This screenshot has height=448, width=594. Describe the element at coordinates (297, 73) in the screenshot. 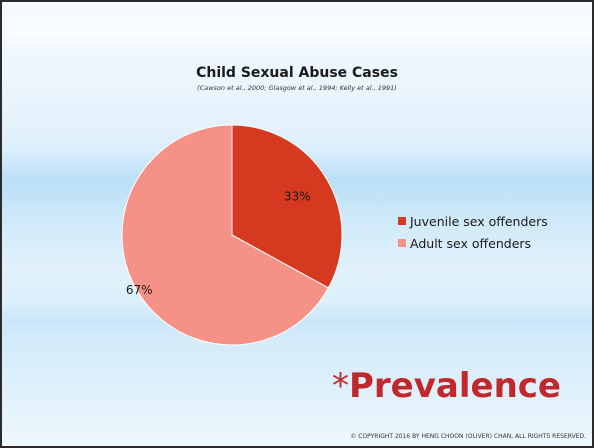

I see `chart-title: Child Sexual Abuse Cases` at that location.